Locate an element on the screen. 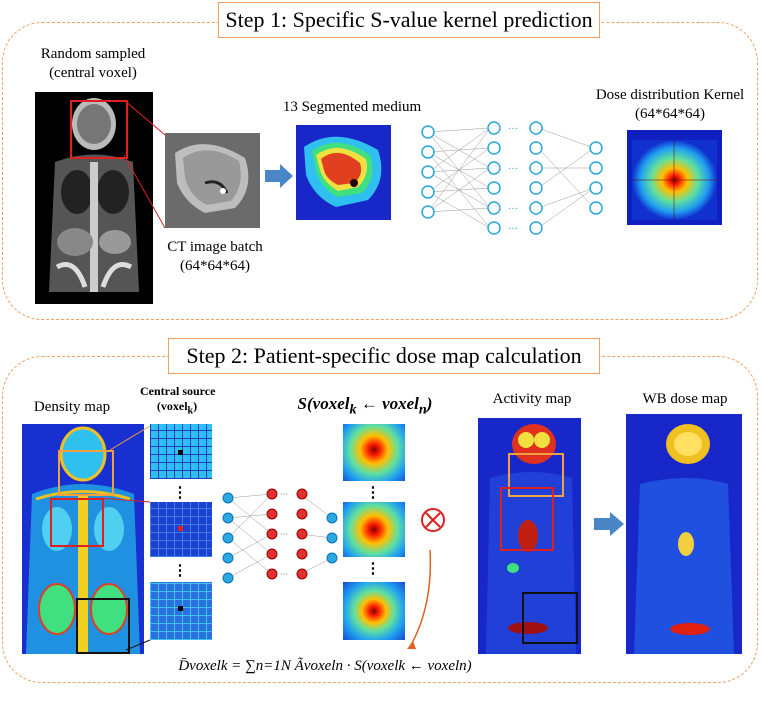 The image size is (762, 703). patch-dots-1: ⋮ is located at coordinates (180, 493).